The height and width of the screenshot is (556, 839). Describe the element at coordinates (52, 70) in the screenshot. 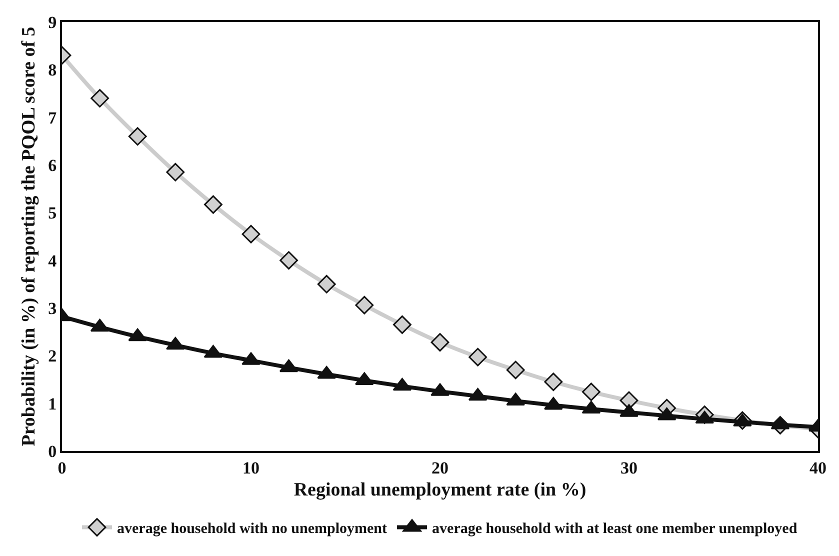

I see `y-tick-label: 8` at that location.